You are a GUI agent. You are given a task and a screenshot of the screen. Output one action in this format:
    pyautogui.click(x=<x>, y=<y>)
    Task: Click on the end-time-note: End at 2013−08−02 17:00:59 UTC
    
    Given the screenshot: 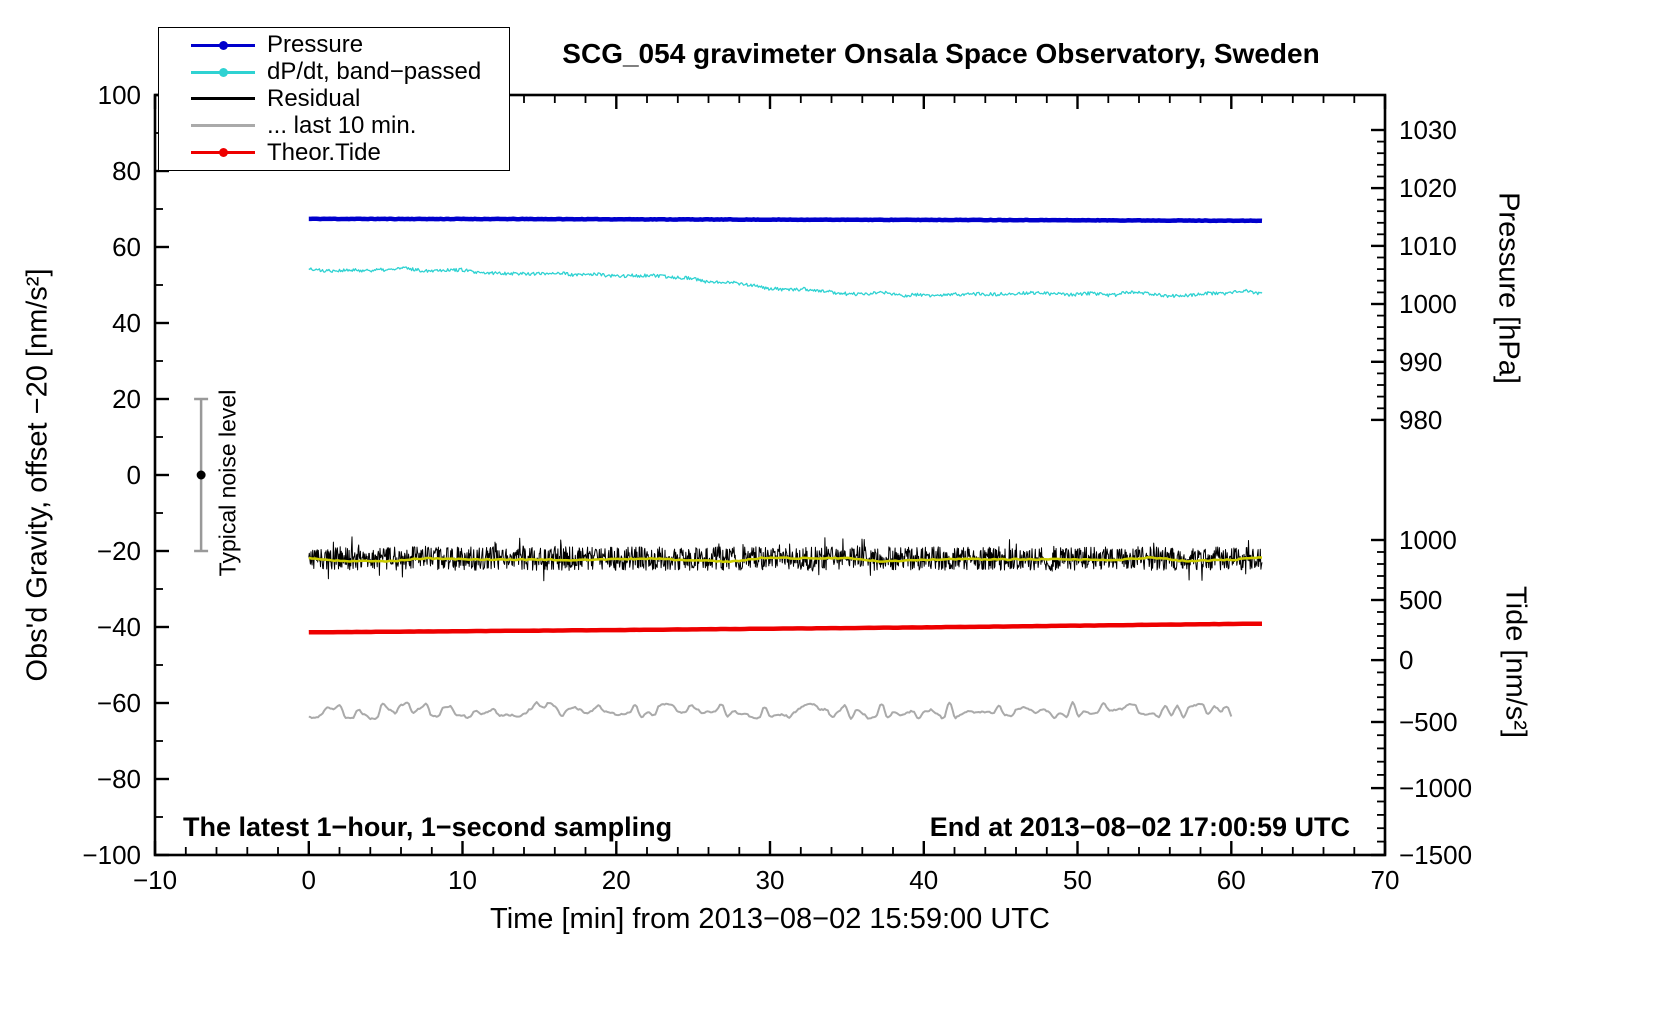 What is the action you would take?
    pyautogui.click(x=1139, y=827)
    